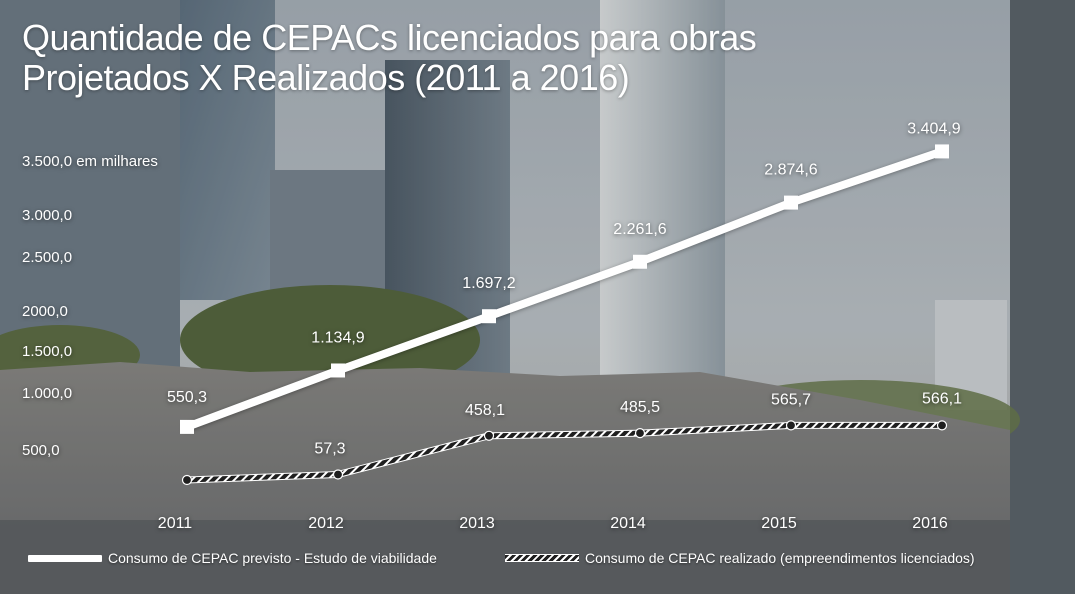 Image resolution: width=1075 pixels, height=594 pixels. Describe the element at coordinates (47, 351) in the screenshot. I see `y-tick-label: 1.500,0` at that location.